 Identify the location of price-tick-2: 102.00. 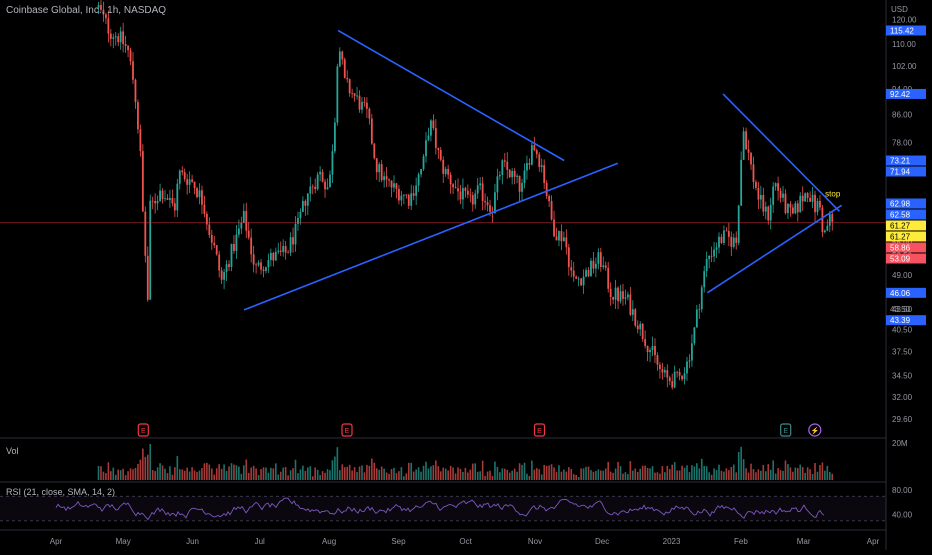
(904, 66).